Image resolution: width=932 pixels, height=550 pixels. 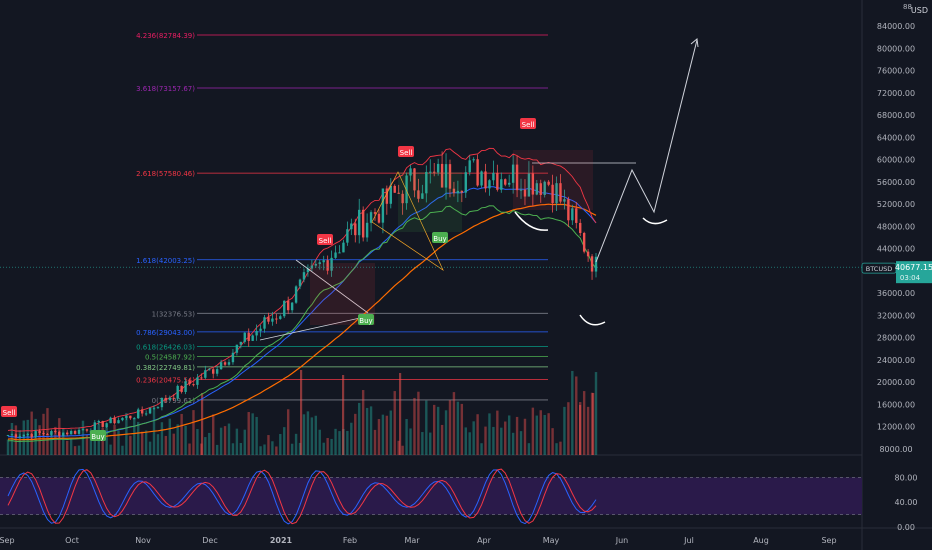 What do you see at coordinates (906, 477) in the screenshot?
I see `oscillator-axis-label: 80.00` at bounding box center [906, 477].